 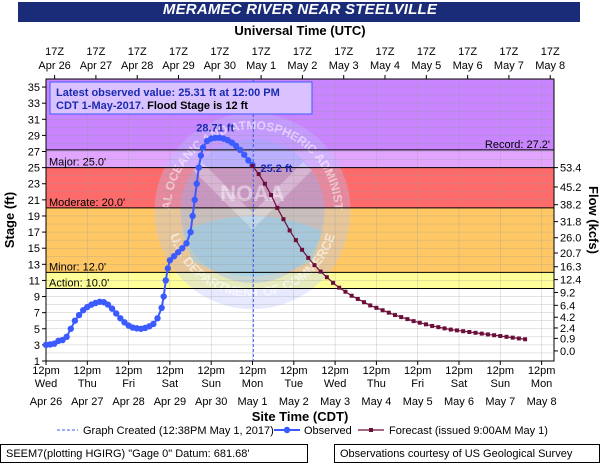 What do you see at coordinates (37, 346) in the screenshot?
I see `y-tick-label-left: 3` at bounding box center [37, 346].